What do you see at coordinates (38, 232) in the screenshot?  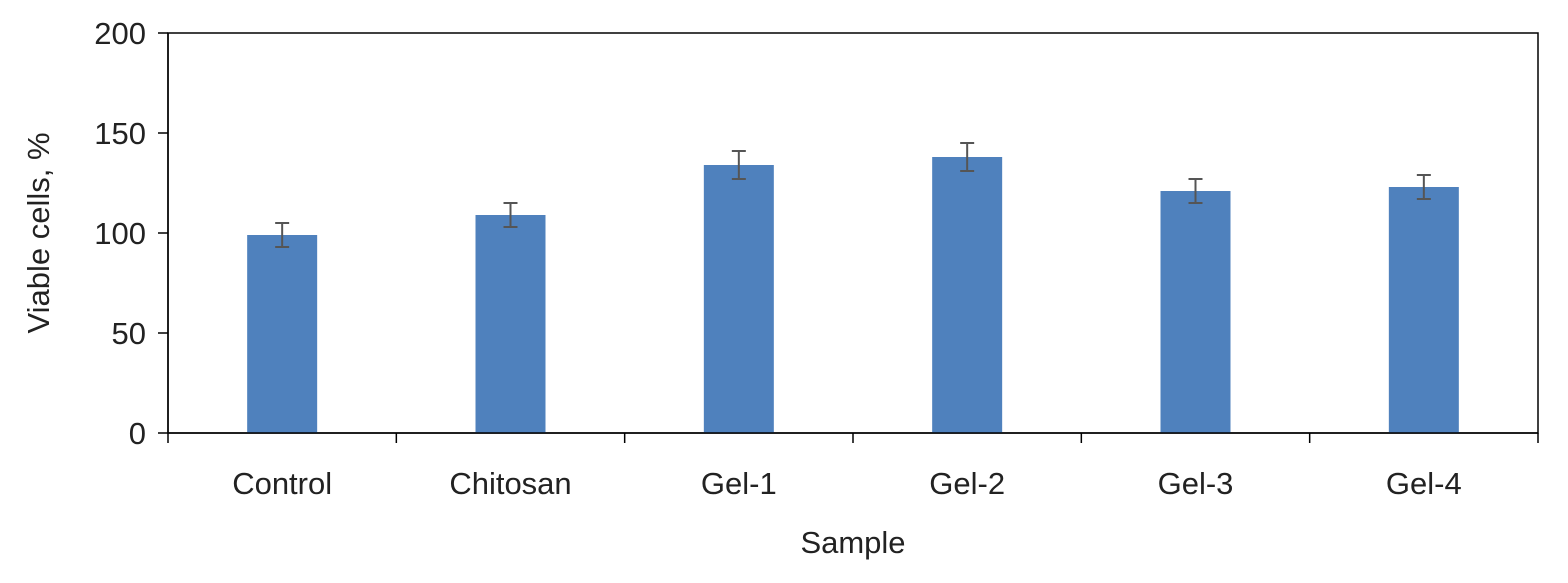 I see `y-axis-title: Viable cells, %` at bounding box center [38, 232].